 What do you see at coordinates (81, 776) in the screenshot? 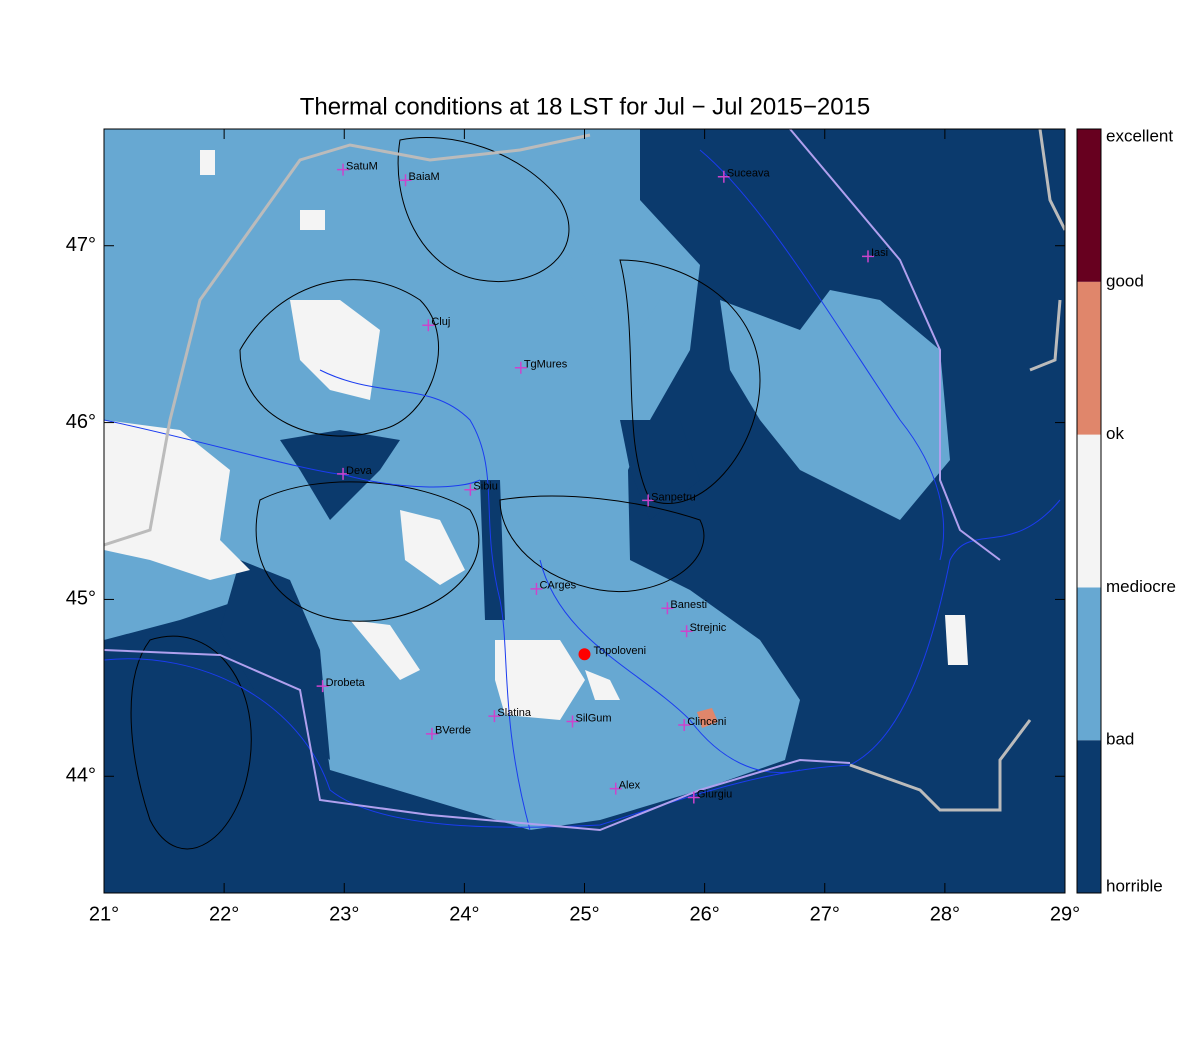
I see `y-tick-label: 44°` at bounding box center [81, 776].